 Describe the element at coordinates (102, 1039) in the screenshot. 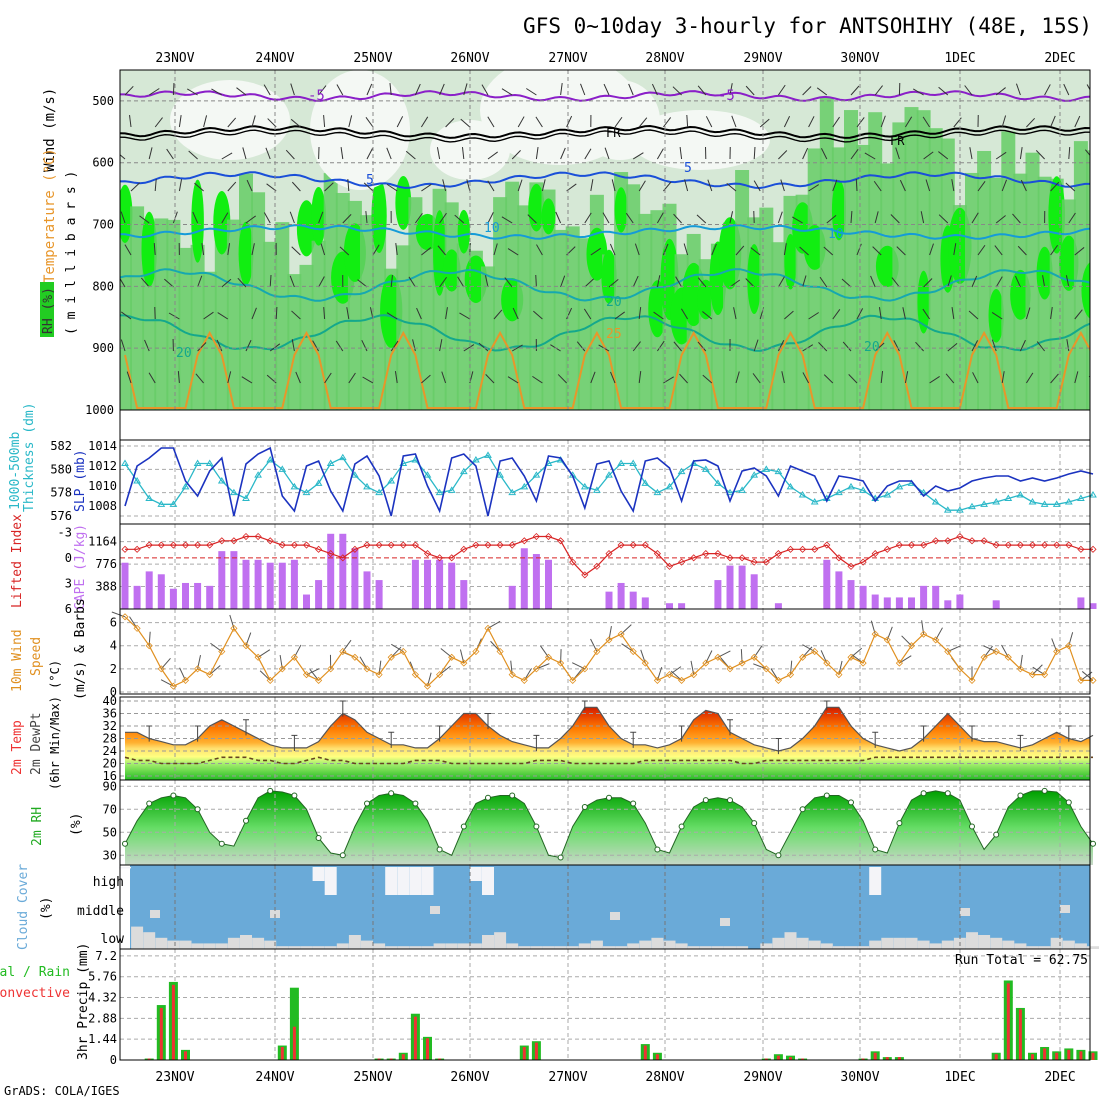

I see `precip-tick: 1.44` at that location.